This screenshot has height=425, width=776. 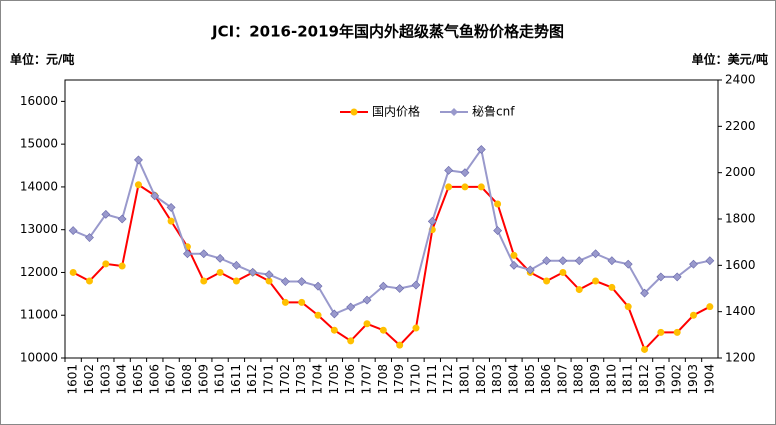 I want to click on x-tick-label: 1708, so click(x=383, y=379).